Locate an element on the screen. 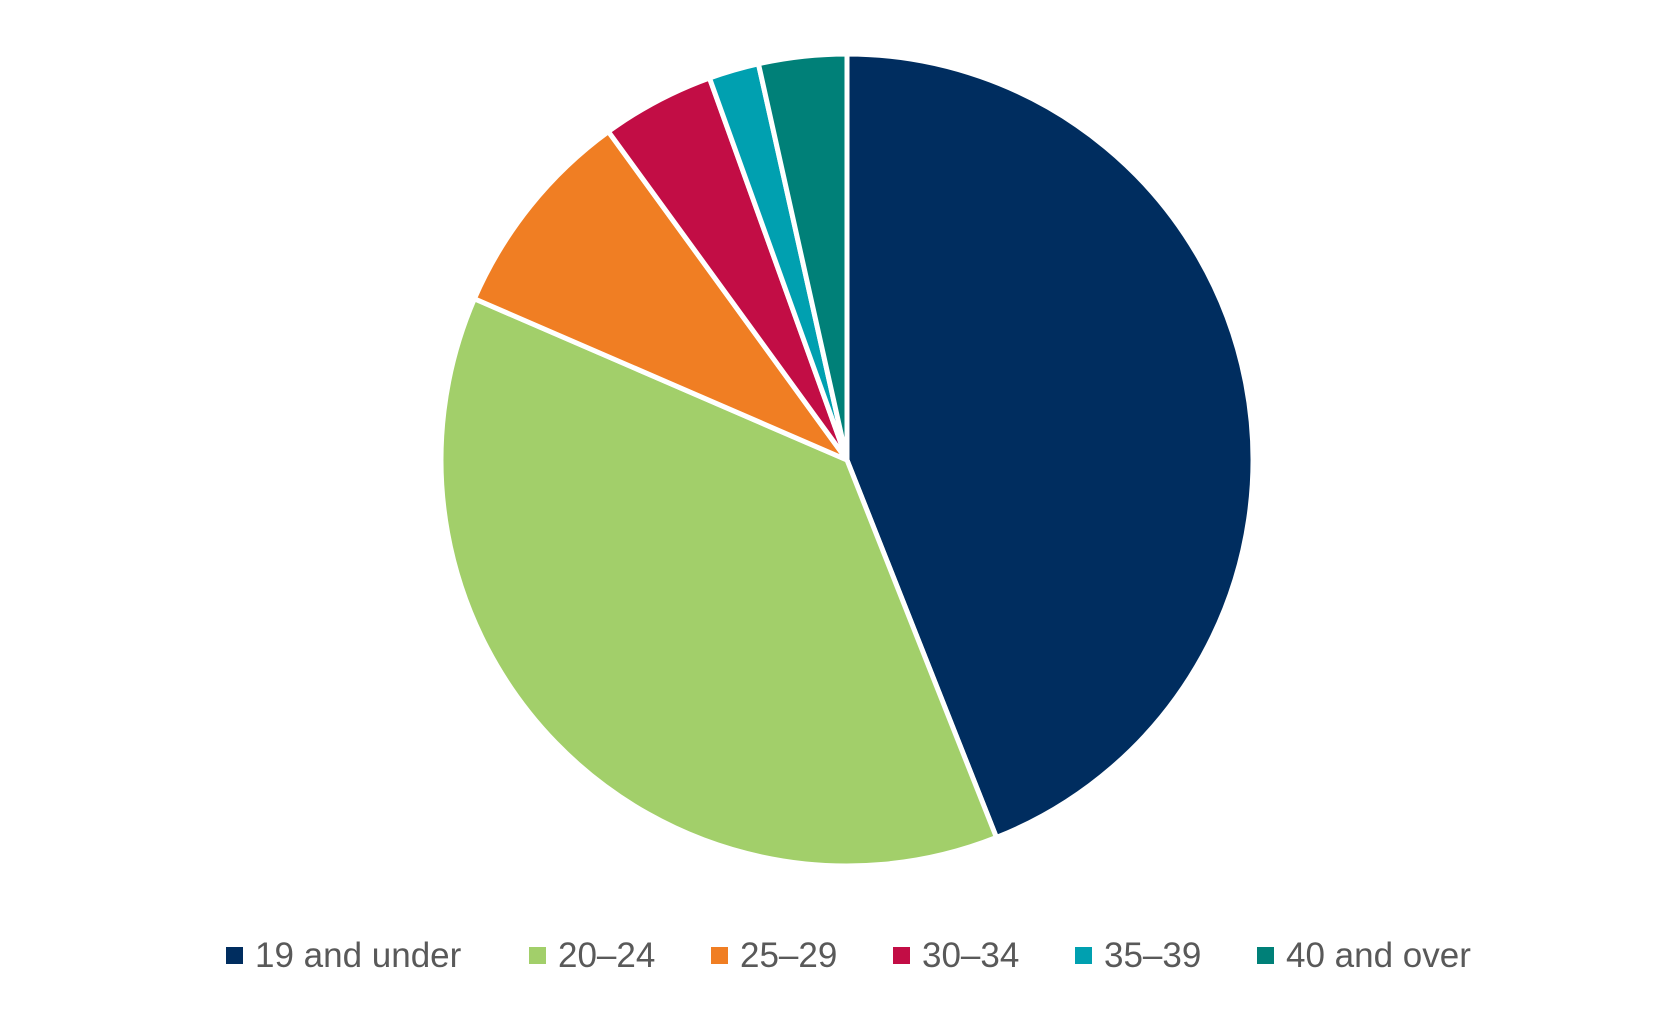 The width and height of the screenshot is (1679, 1024). legend-label: 25–29 is located at coordinates (788, 955).